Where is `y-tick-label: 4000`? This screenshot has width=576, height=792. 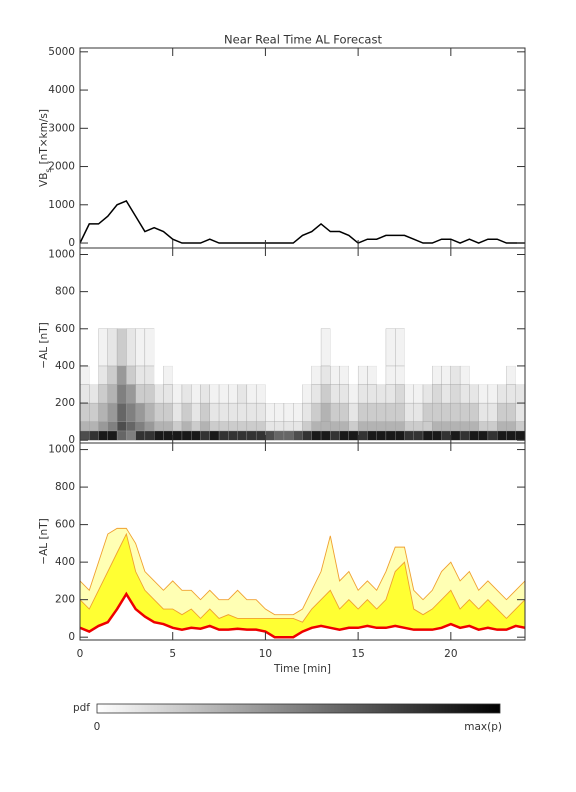
y-tick-label: 4000 is located at coordinates (61, 90).